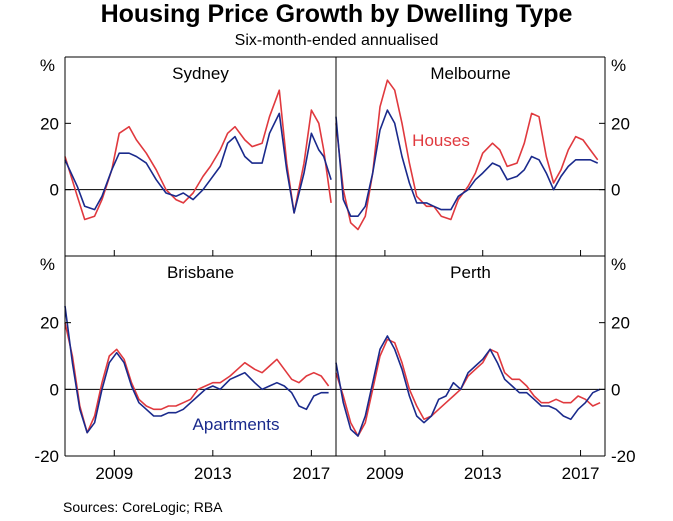  Describe the element at coordinates (581, 473) in the screenshot. I see `x-tick-label-right-2017: 2017` at that location.